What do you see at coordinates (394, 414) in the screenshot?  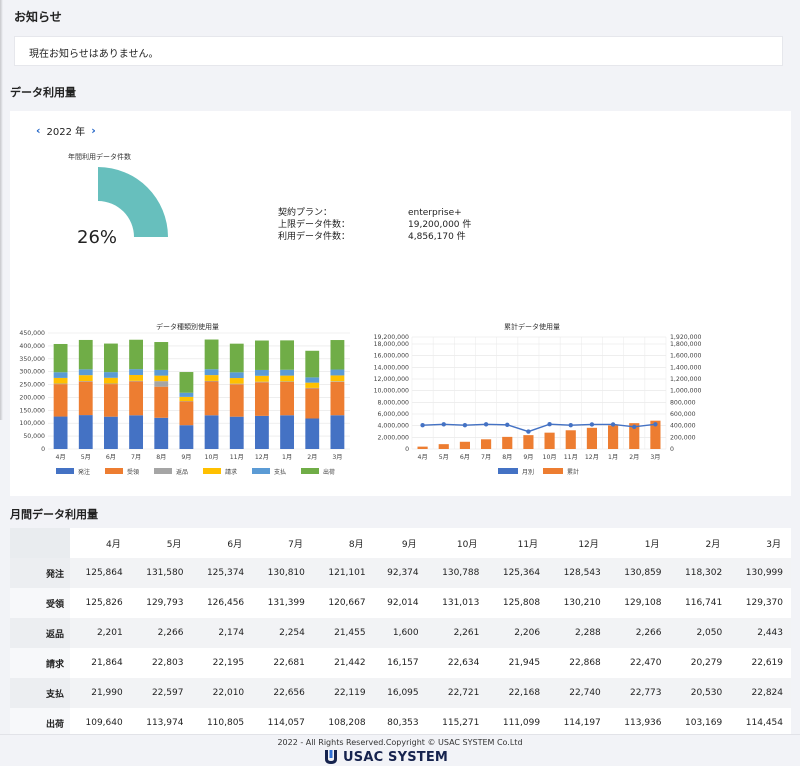 I see `y-left-tick-label: 6,000,000` at bounding box center [394, 414].